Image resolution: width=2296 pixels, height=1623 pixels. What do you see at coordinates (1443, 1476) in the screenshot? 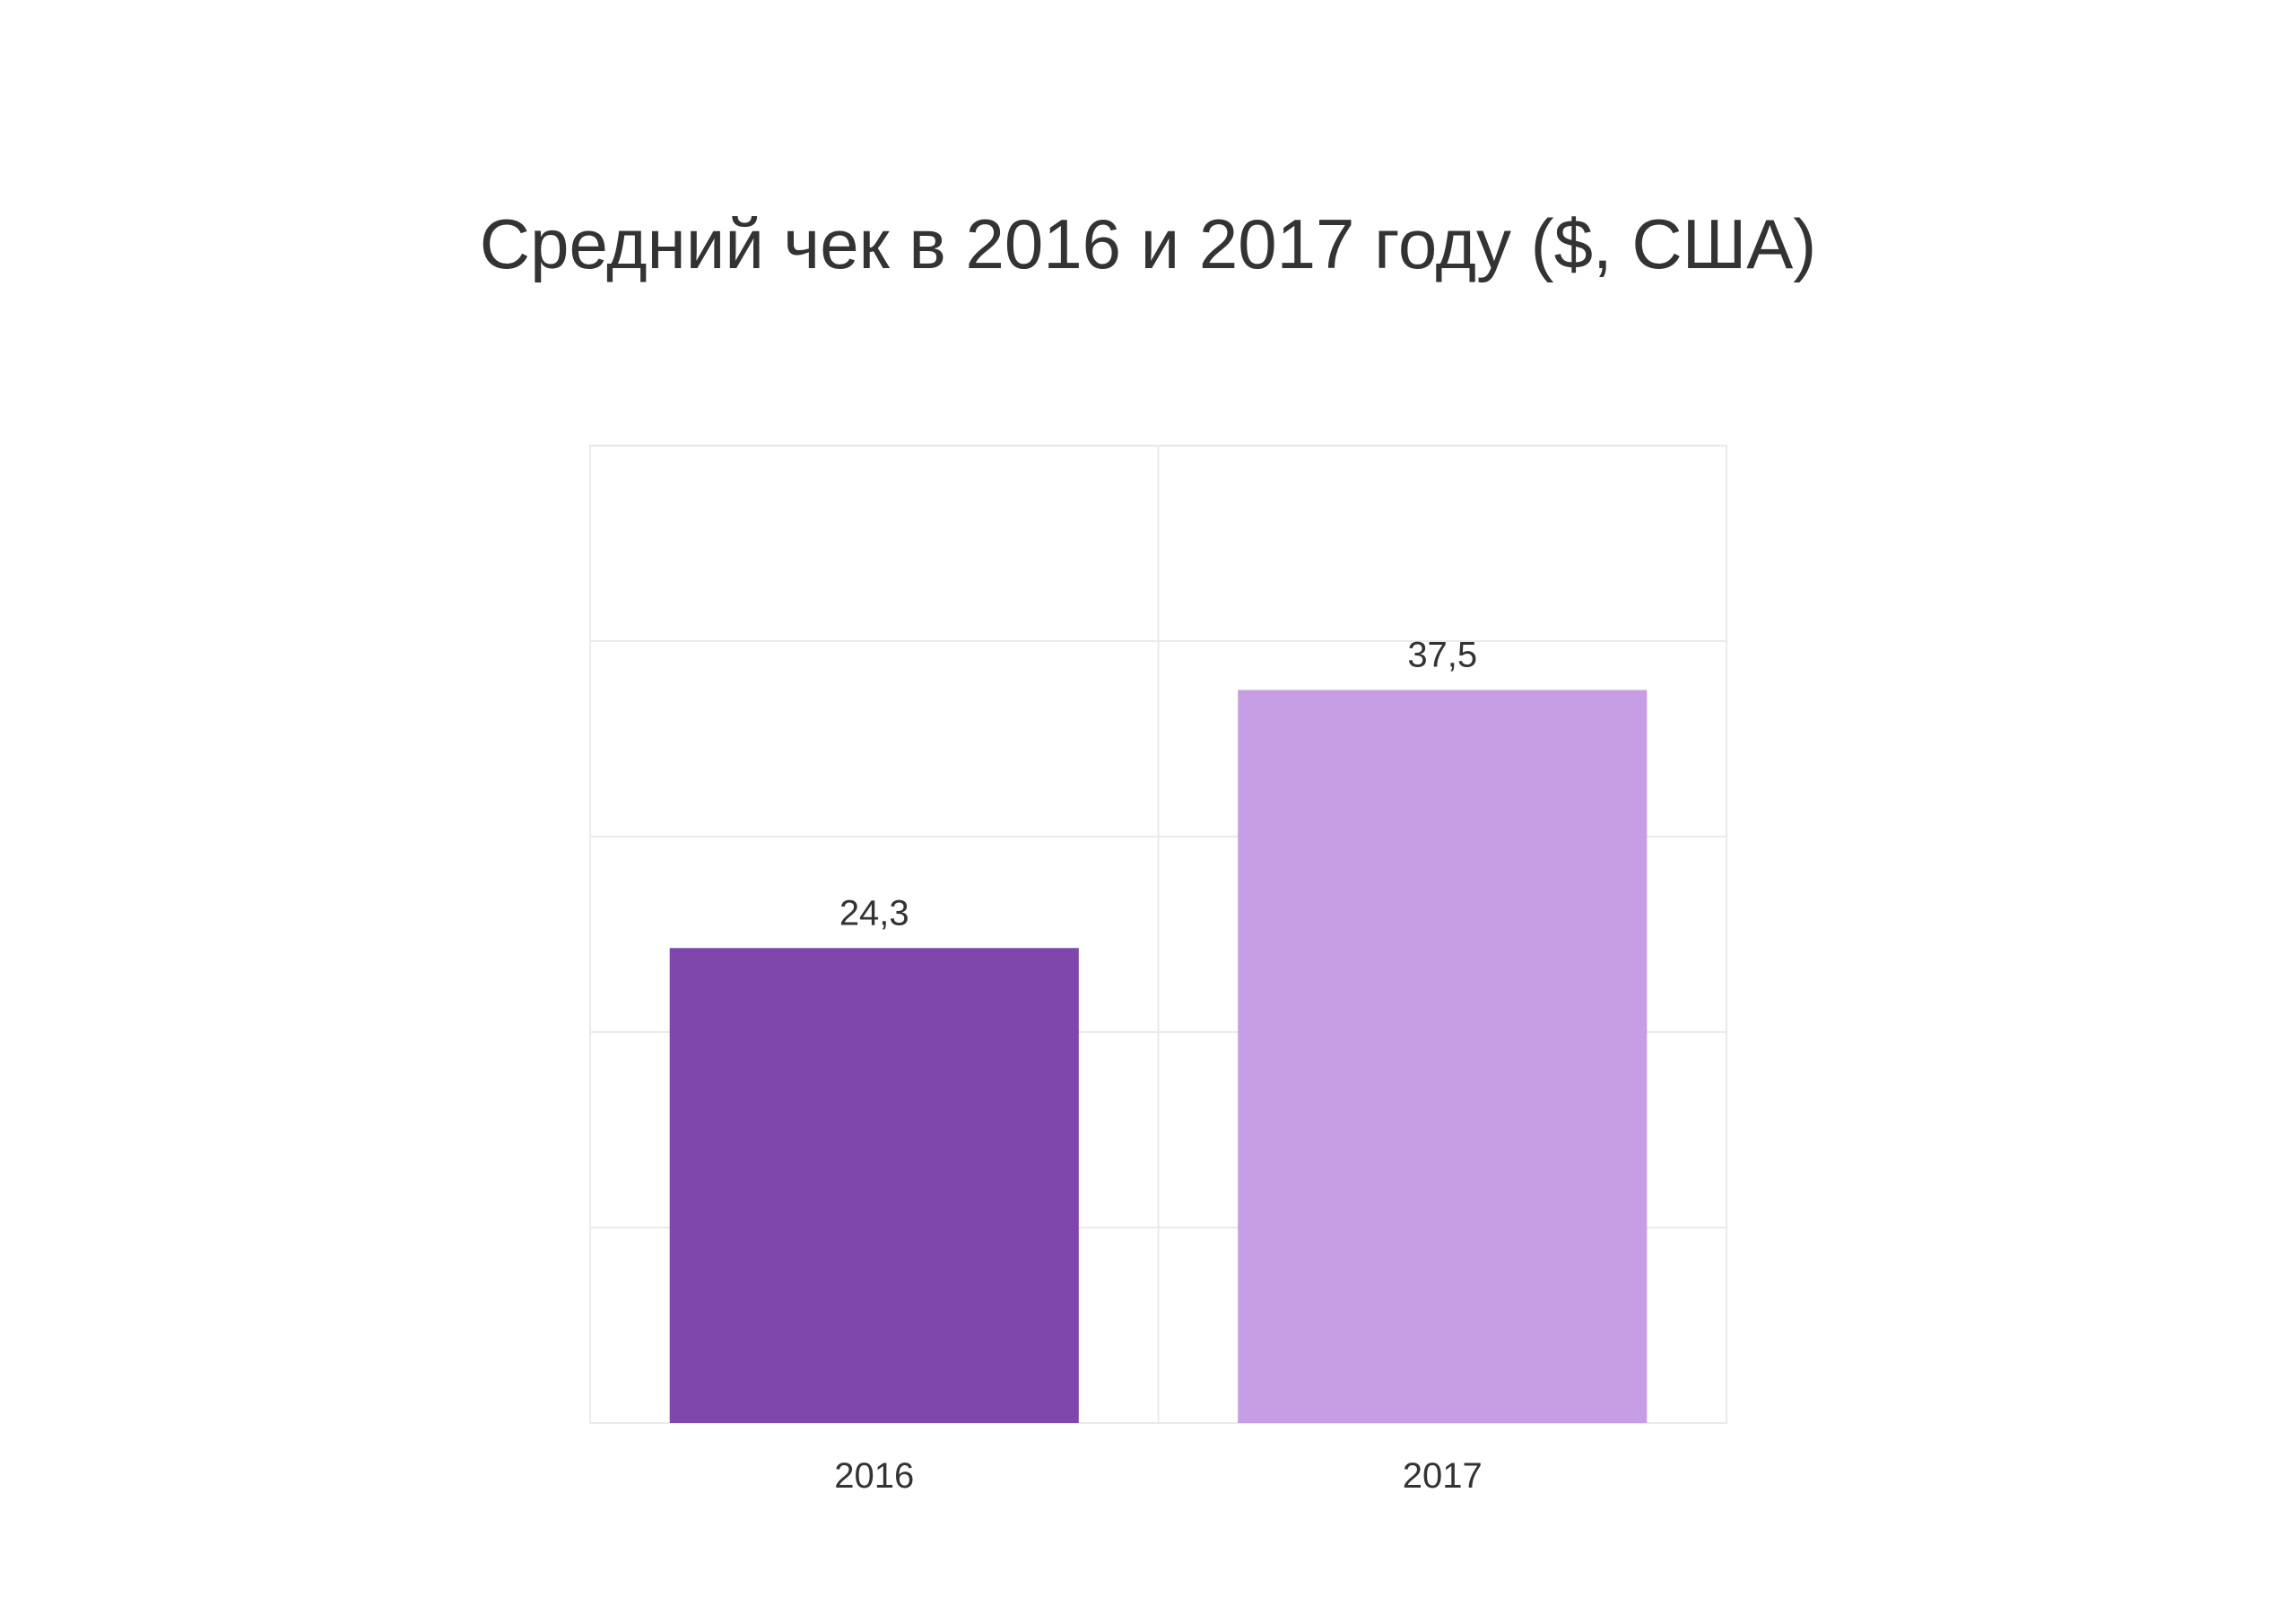
I see `x-tick-label-2017: 2017` at bounding box center [1443, 1476].